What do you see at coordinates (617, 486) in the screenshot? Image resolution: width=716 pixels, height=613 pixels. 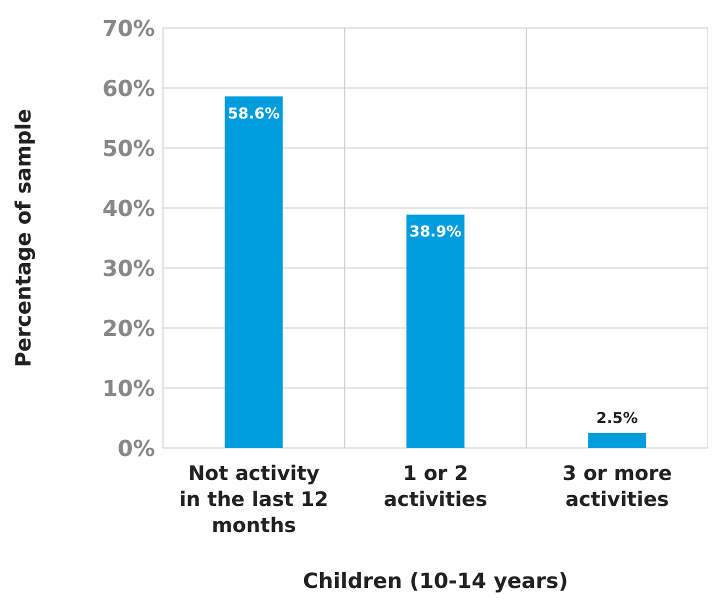 I see `x-tick-label: 3 or more activities` at bounding box center [617, 486].